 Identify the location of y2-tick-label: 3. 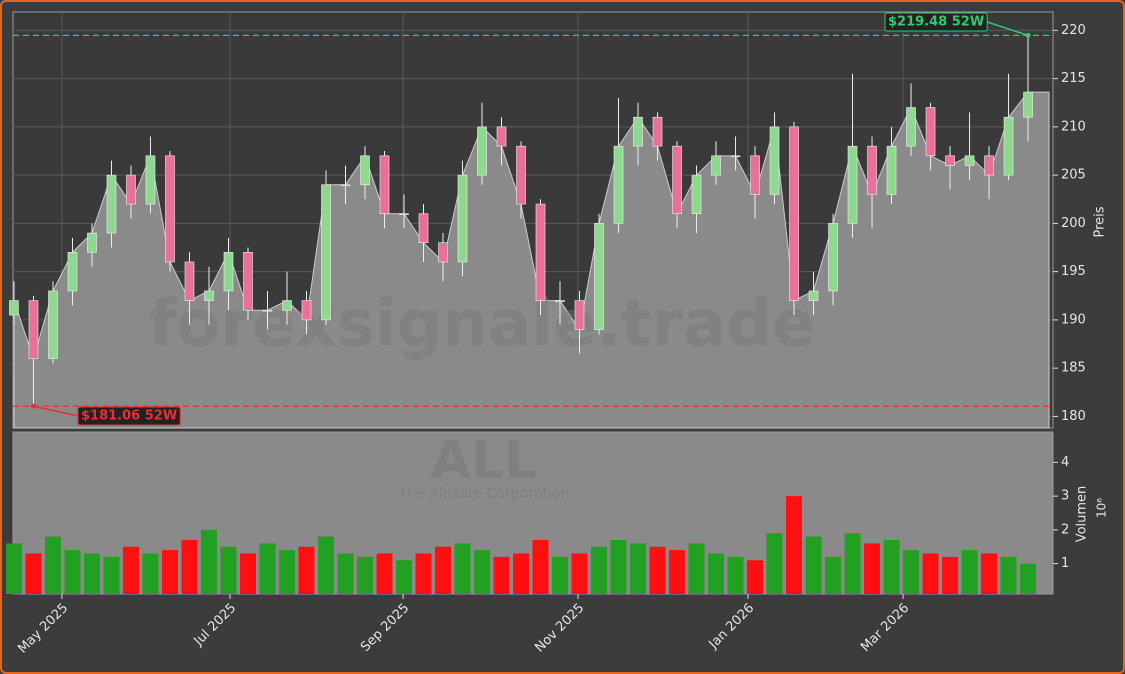
(1065, 496).